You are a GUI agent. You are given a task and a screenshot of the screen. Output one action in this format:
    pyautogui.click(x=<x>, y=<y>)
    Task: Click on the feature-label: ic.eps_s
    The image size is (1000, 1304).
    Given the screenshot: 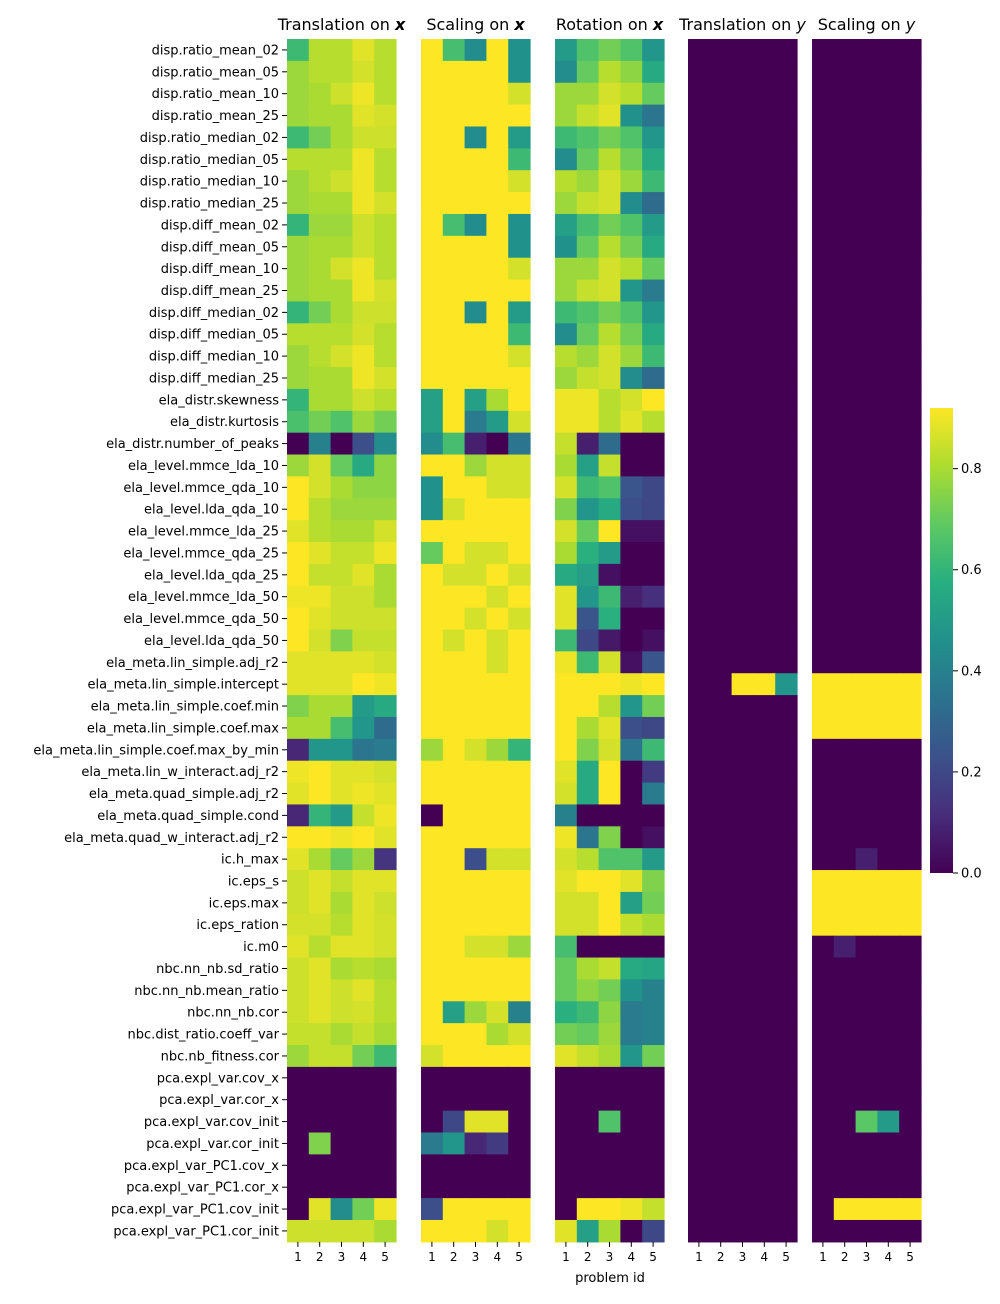 What is the action you would take?
    pyautogui.click(x=253, y=881)
    